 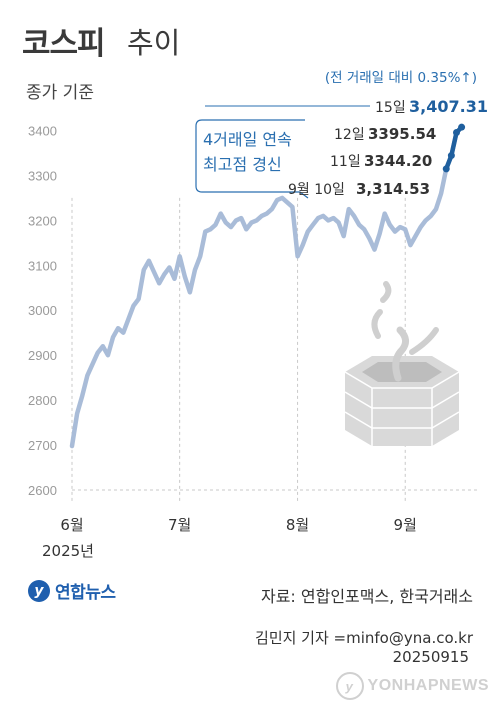 What do you see at coordinates (42, 265) in the screenshot?
I see `y-tick-label-3100: 3100` at bounding box center [42, 265].